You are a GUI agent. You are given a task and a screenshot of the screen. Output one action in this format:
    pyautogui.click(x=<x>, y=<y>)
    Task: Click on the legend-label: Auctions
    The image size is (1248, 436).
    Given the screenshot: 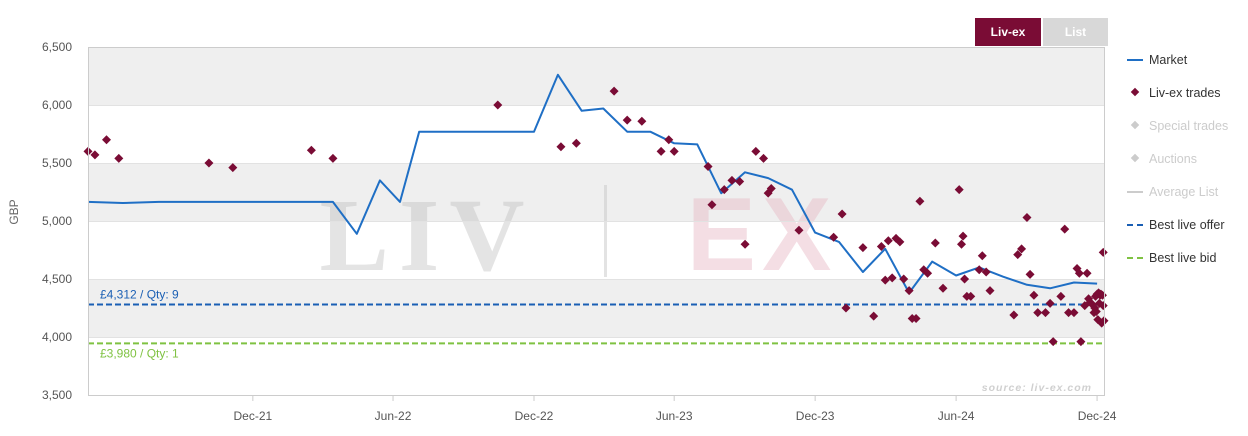 What is the action you would take?
    pyautogui.click(x=1173, y=159)
    